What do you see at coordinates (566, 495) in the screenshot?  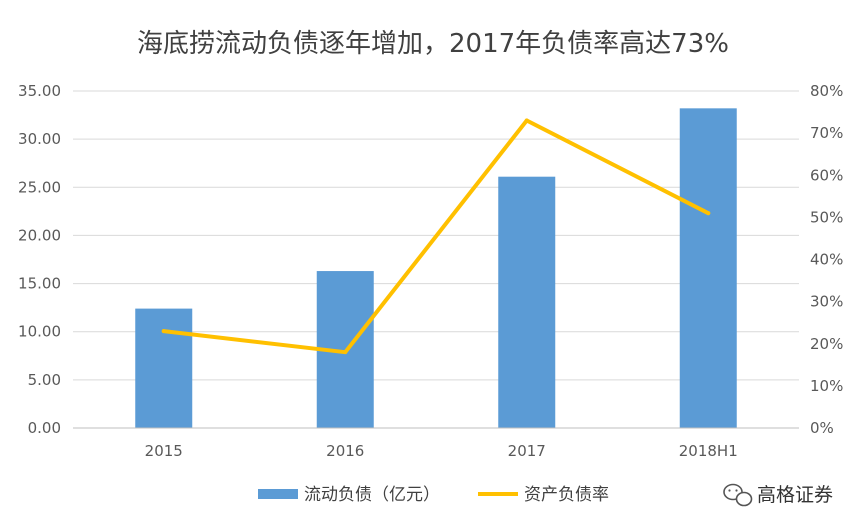 I see `legend-label-line: 资产负债率` at bounding box center [566, 495].